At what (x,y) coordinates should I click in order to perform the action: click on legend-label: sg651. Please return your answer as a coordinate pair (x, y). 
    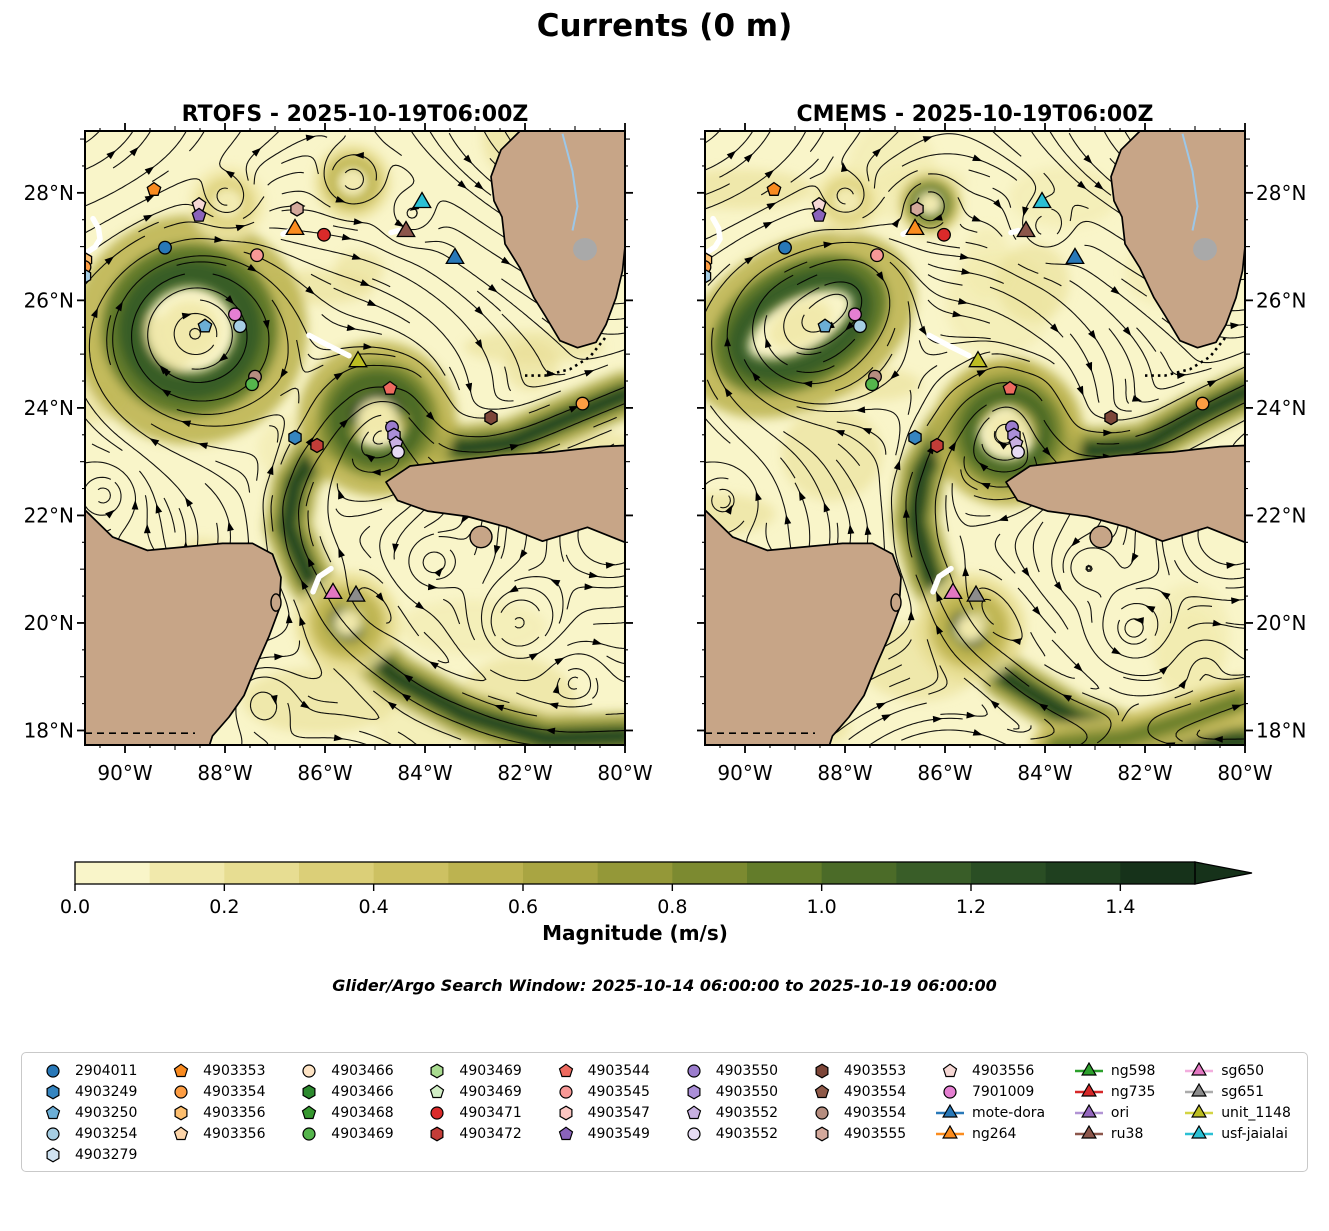
    Looking at the image, I should click on (1243, 1091).